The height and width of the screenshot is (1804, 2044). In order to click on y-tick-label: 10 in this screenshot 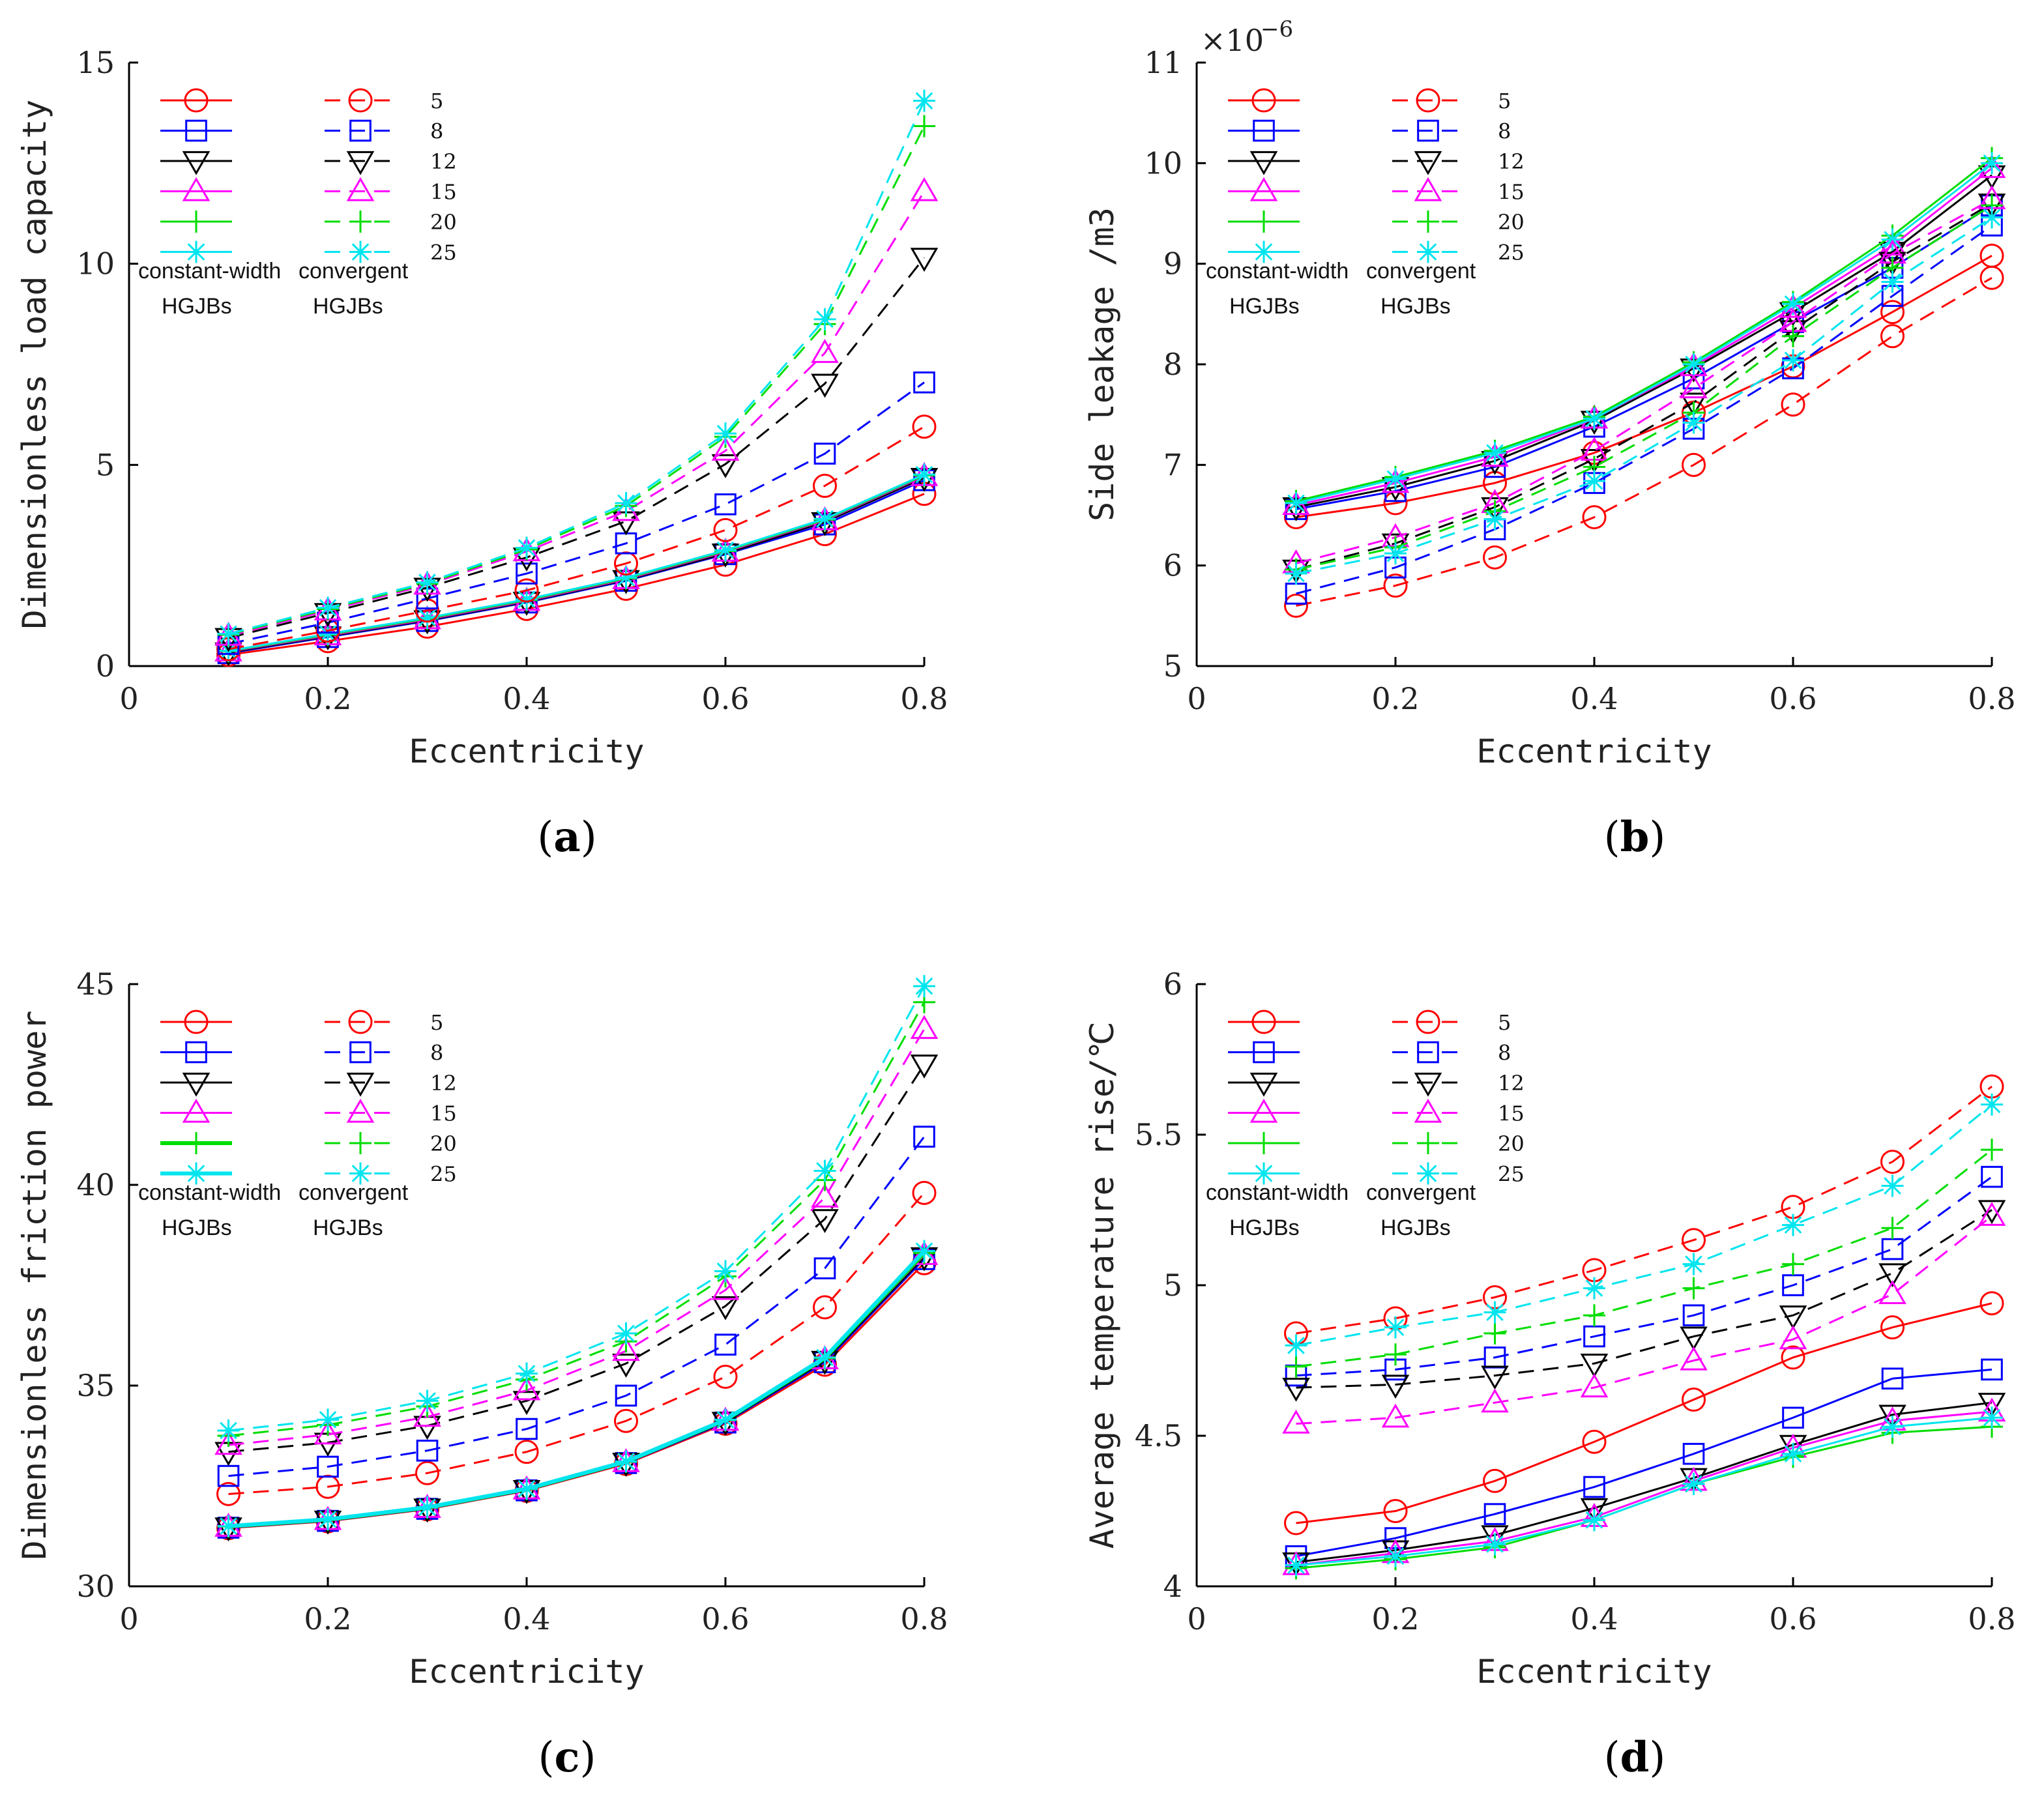, I will do `click(95, 264)`.